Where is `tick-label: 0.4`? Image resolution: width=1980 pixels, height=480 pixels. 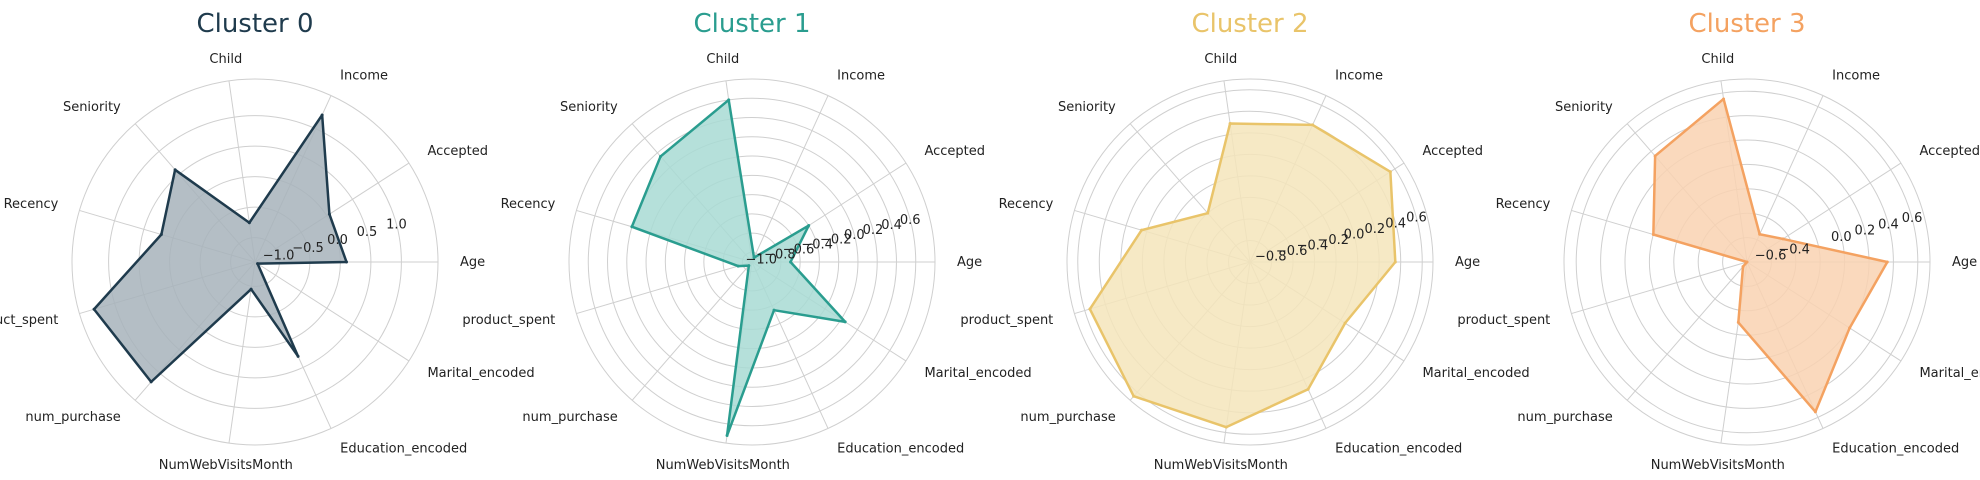
tick-label: 0.4 is located at coordinates (891, 225).